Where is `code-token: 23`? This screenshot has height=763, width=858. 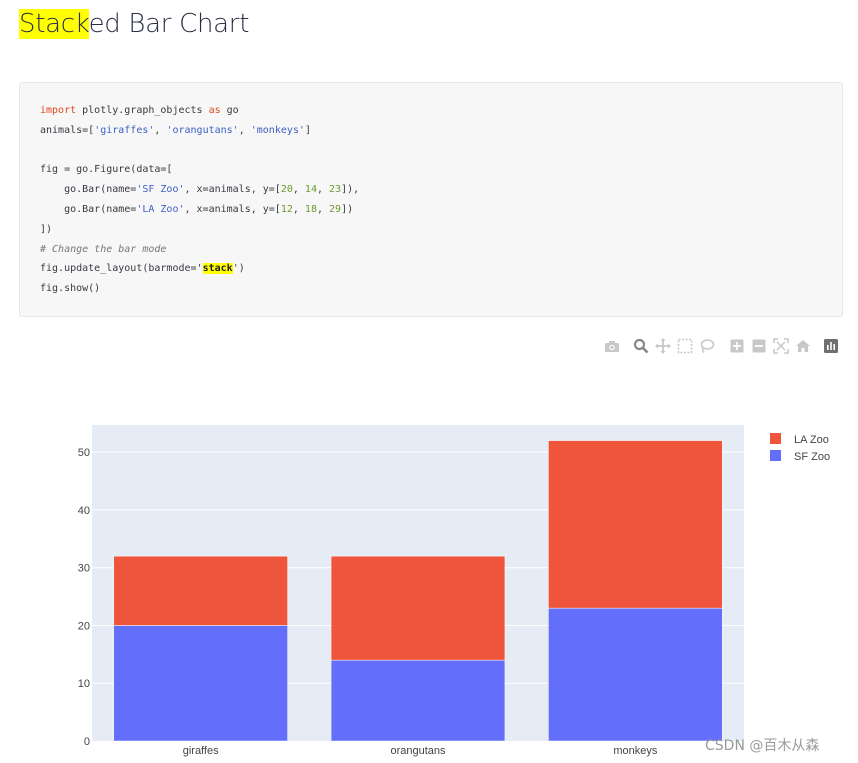 code-token: 23 is located at coordinates (335, 190).